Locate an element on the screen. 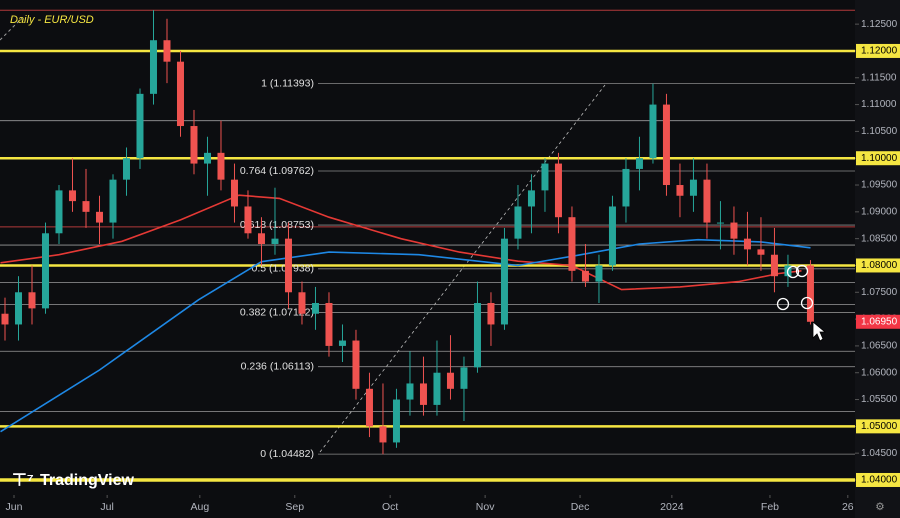 The image size is (900, 518). y-tick-label: 1.04000 is located at coordinates (879, 480).